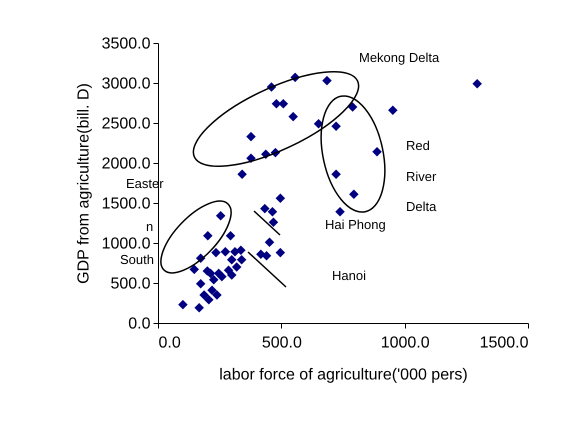 The height and width of the screenshot is (443, 588). What do you see at coordinates (150, 226) in the screenshot?
I see `text: n` at bounding box center [150, 226].